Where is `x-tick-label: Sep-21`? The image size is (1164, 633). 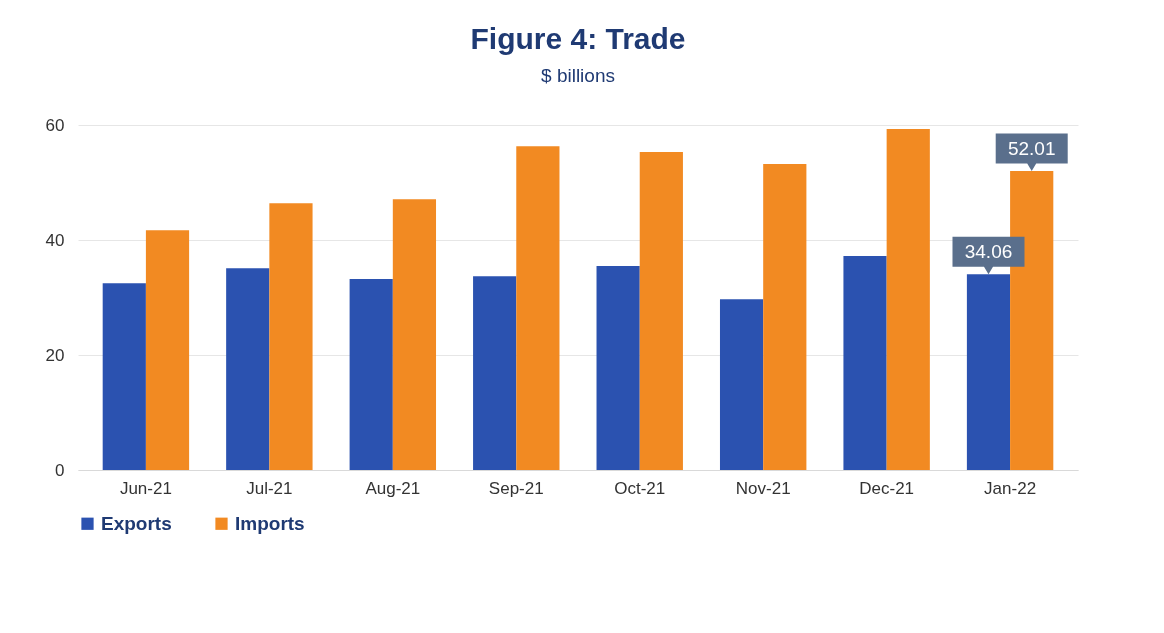 x-tick-label: Sep-21 is located at coordinates (516, 488).